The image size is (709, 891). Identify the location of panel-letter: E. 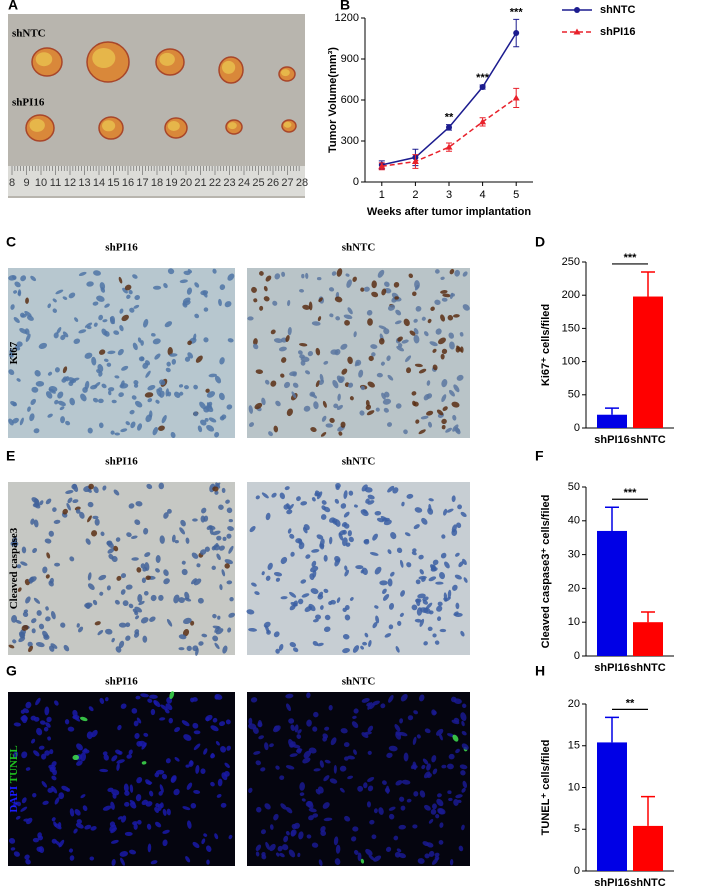
(10, 456).